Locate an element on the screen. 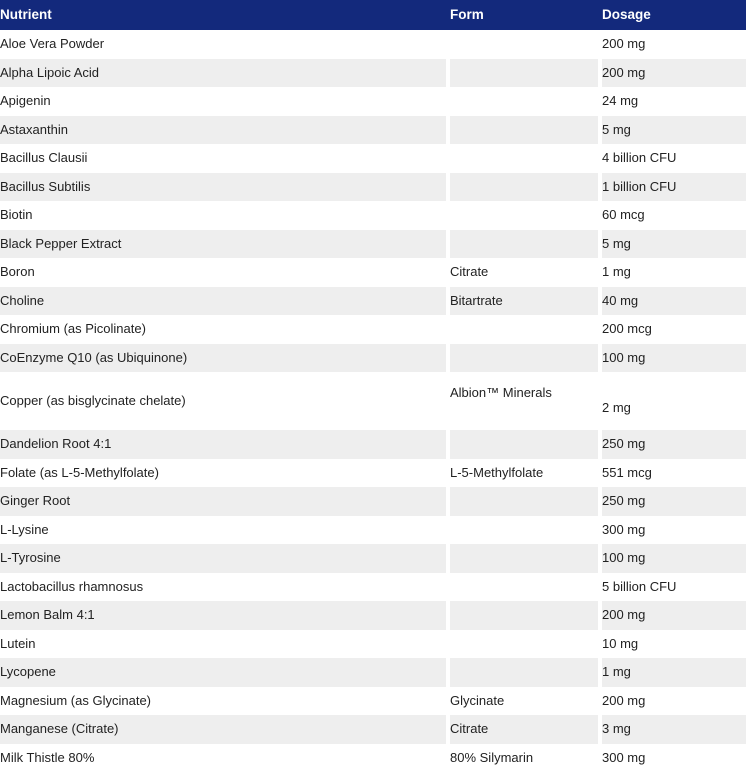  cell-dosage: 60 mcg is located at coordinates (674, 215).